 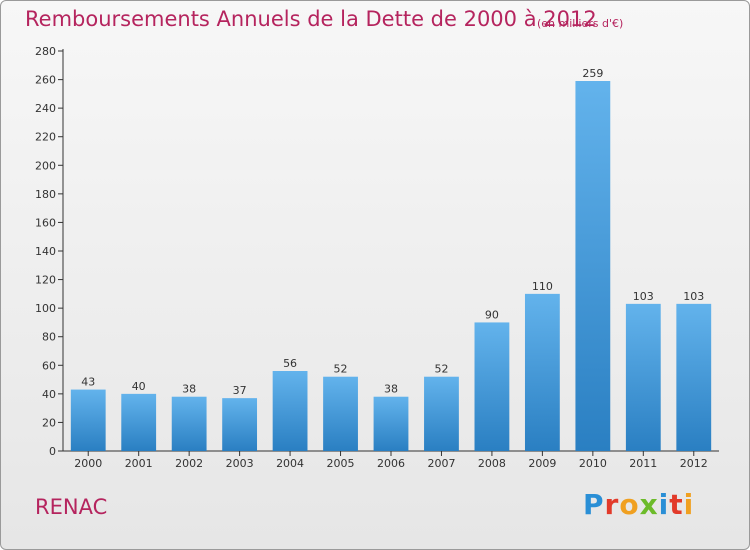 I want to click on data-label: 259, so click(x=592, y=73).